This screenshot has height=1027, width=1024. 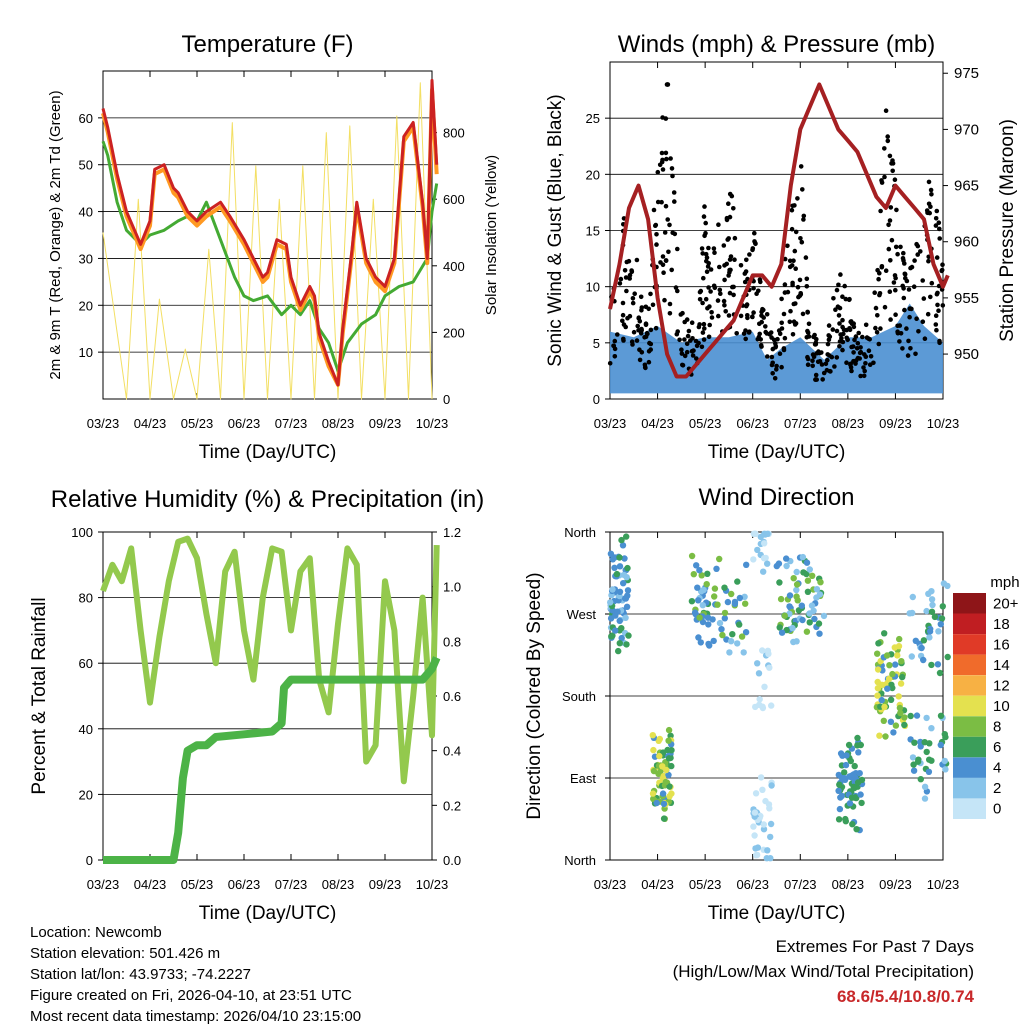 I want to click on y-tick-label: South, so click(x=579, y=696).